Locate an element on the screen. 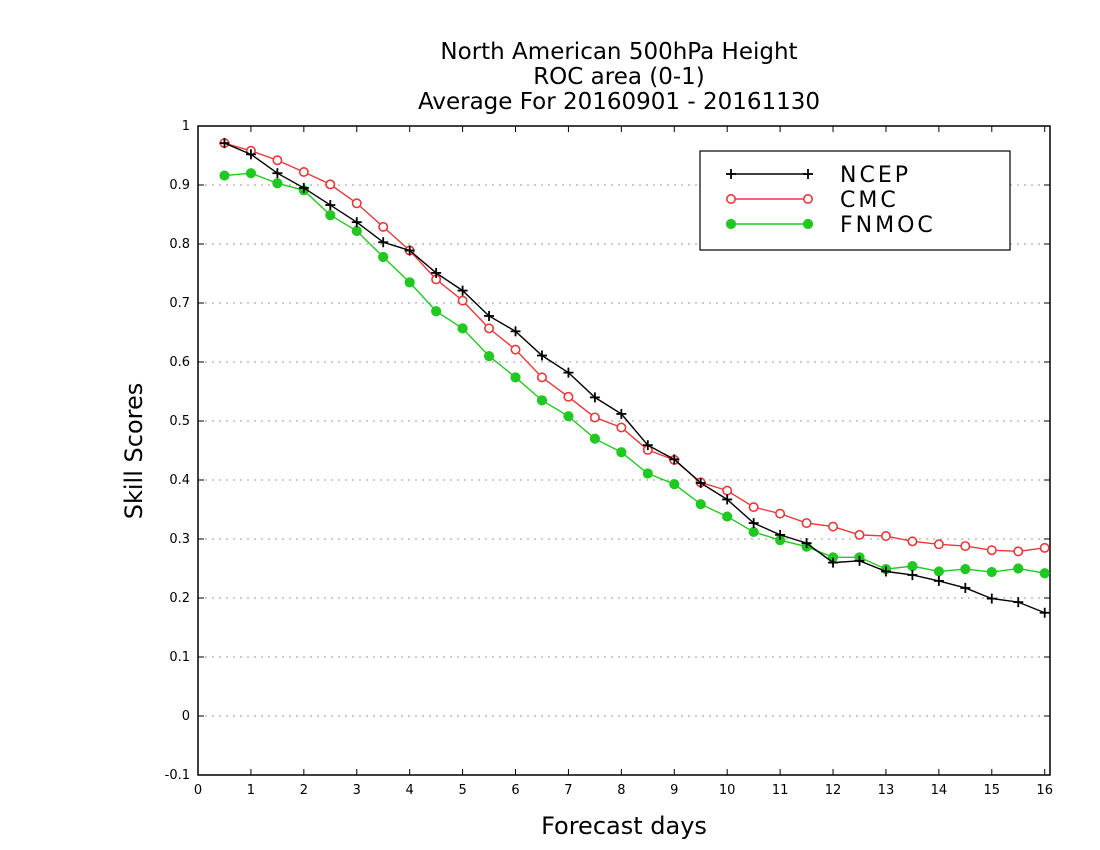  x-tick-label: 14 is located at coordinates (939, 790).